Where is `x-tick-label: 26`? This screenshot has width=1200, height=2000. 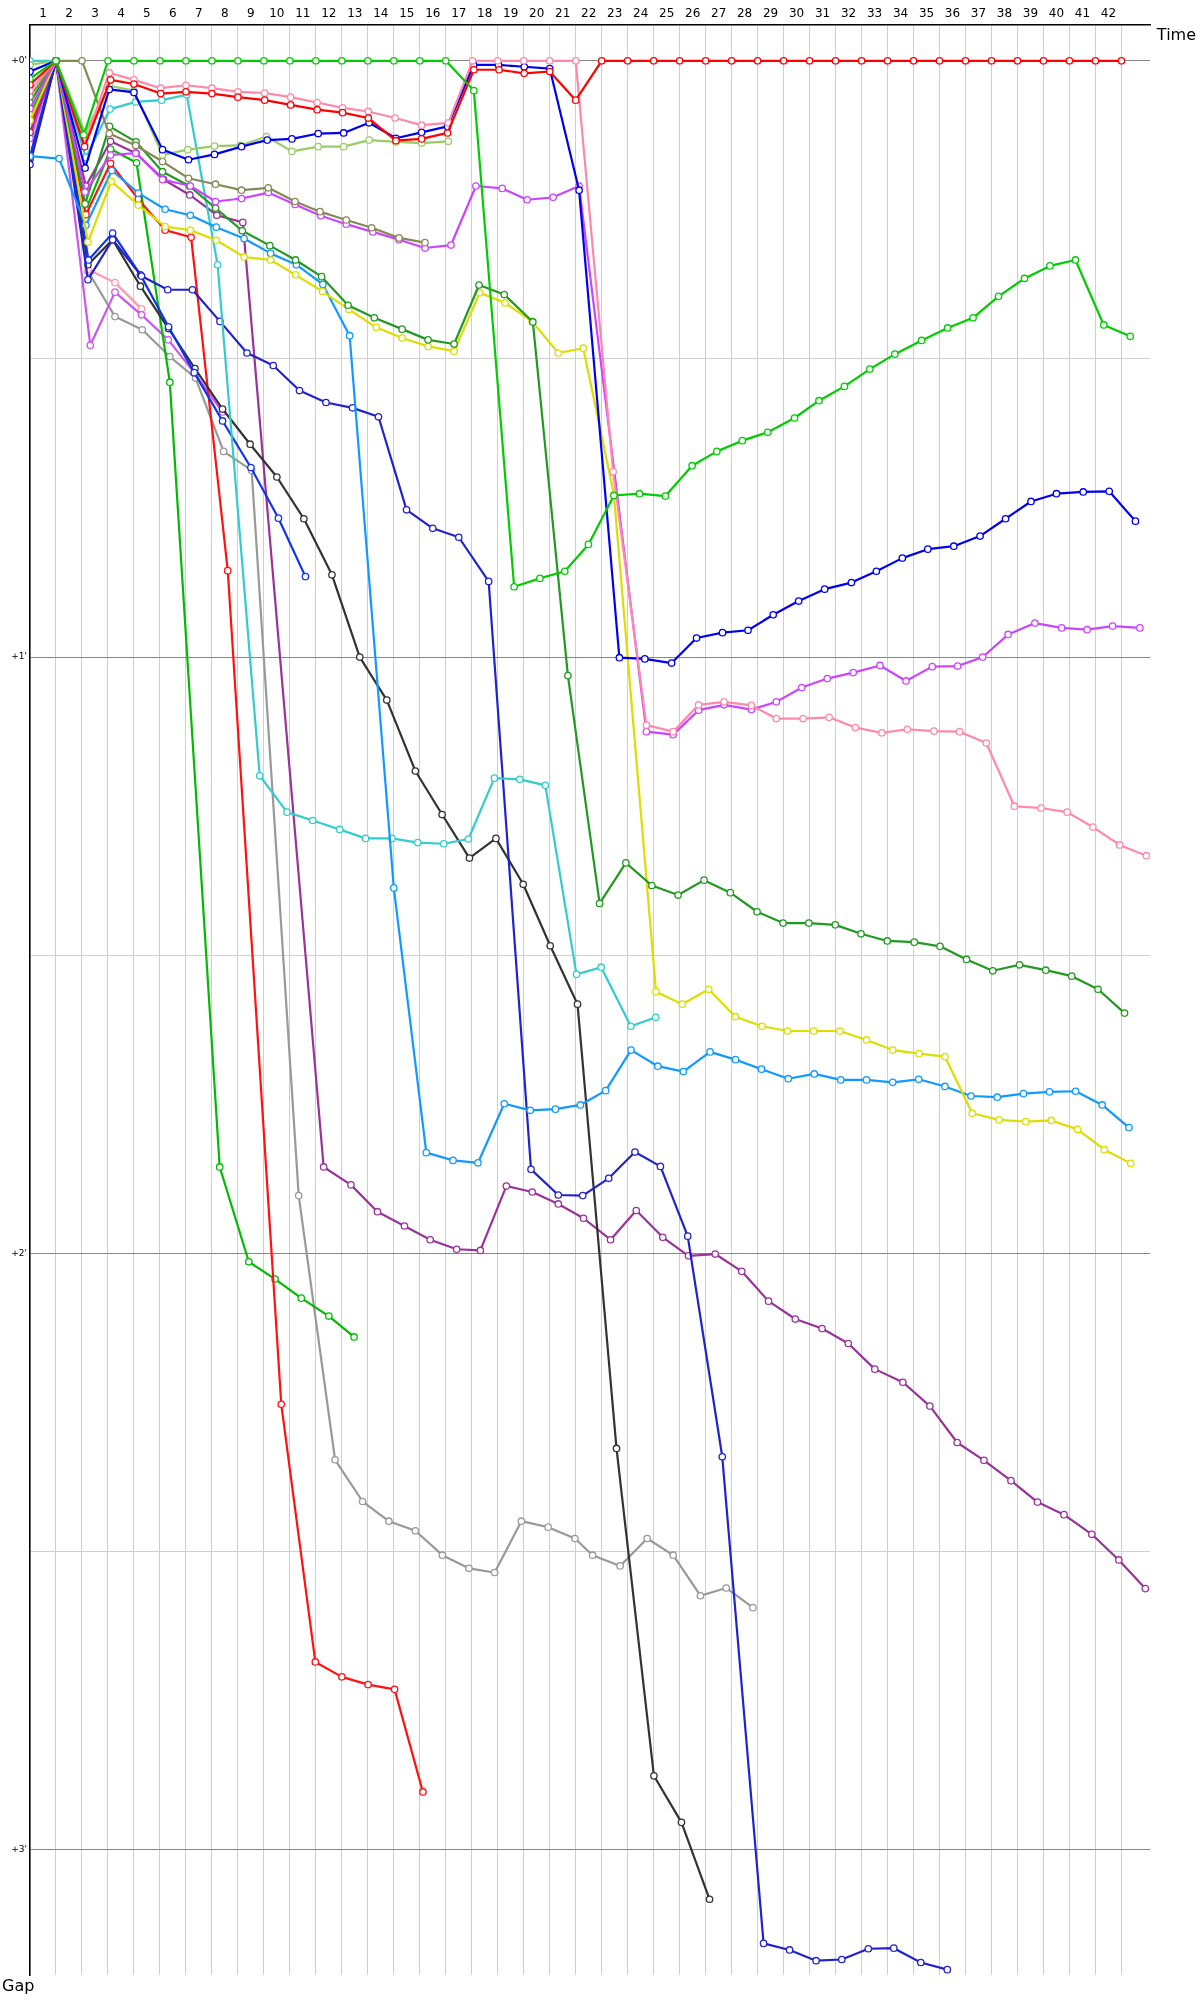 x-tick-label: 26 is located at coordinates (693, 12).